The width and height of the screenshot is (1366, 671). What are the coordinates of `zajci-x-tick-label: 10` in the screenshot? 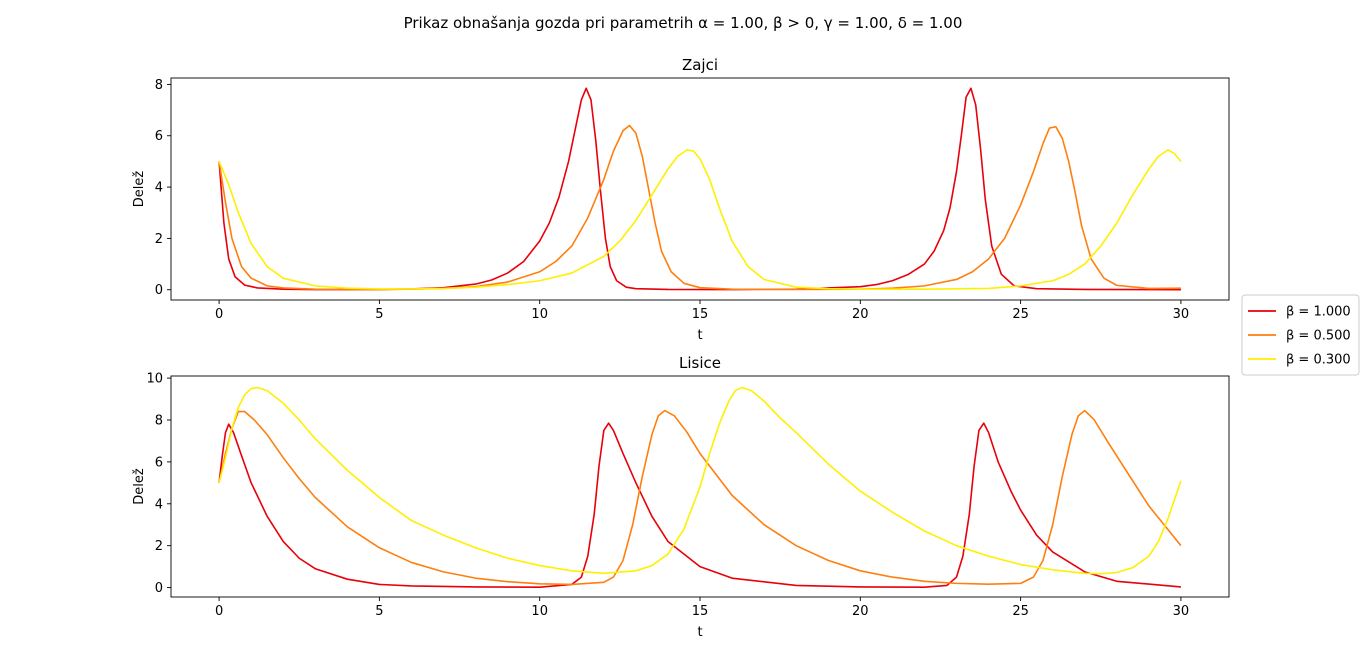 It's located at (539, 314).